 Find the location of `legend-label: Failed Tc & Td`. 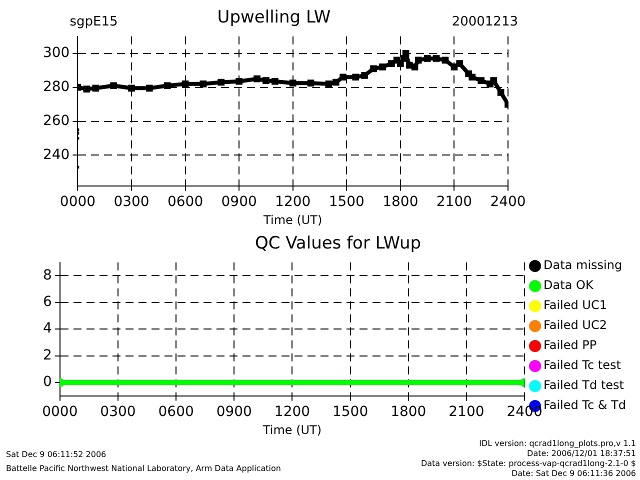

legend-label: Failed Tc & Td is located at coordinates (585, 405).